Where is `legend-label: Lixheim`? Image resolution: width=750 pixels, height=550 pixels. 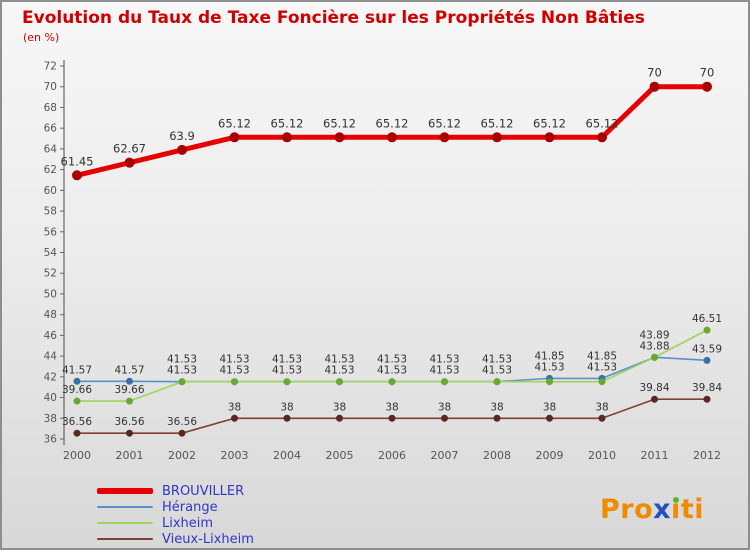 legend-label: Lixheim is located at coordinates (188, 523).